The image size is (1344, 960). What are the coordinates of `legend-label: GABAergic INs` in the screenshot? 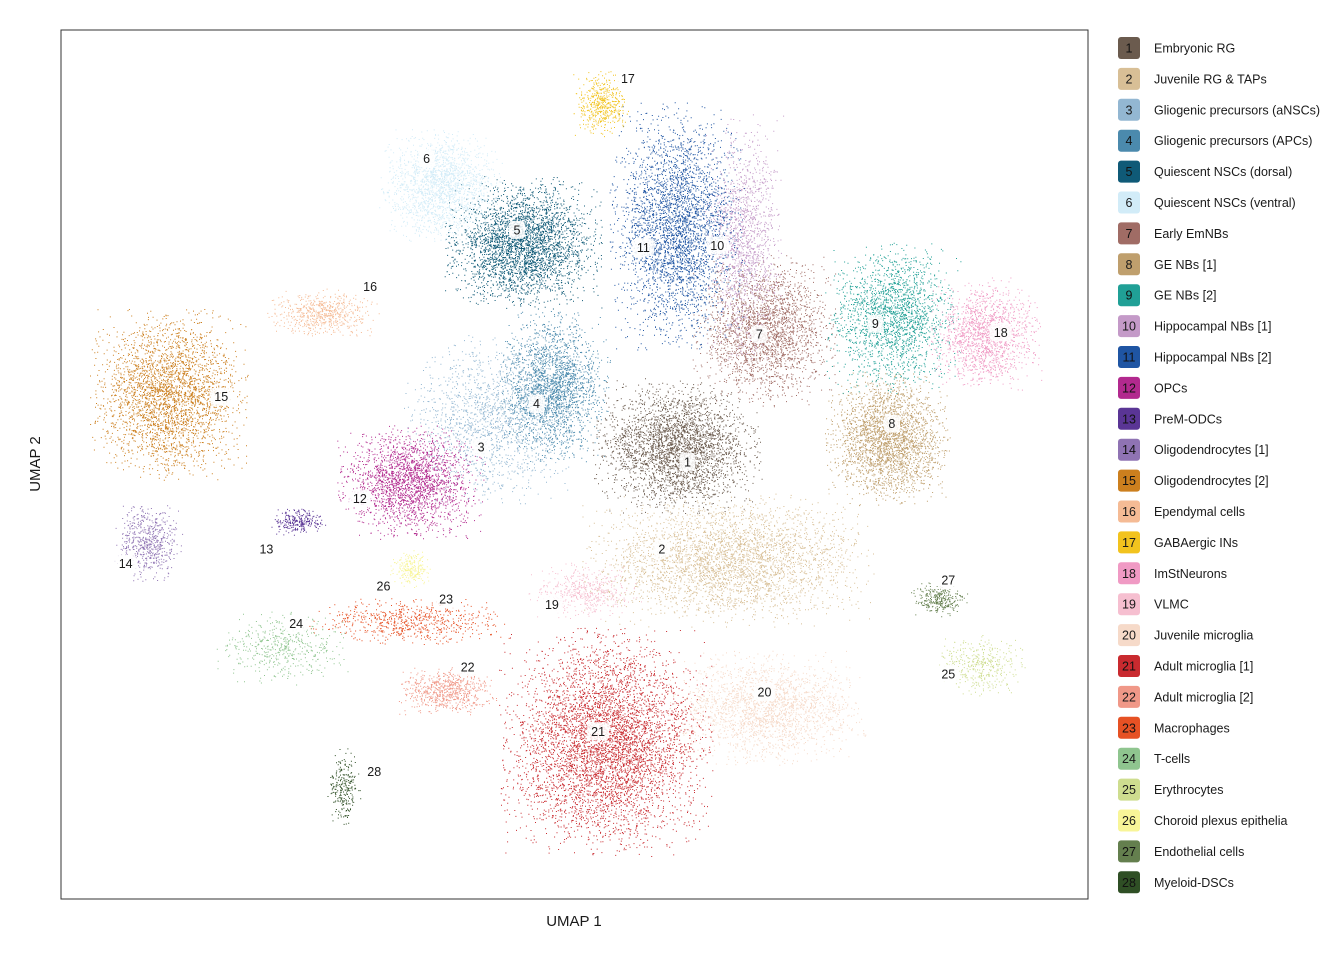 It's located at (1196, 543).